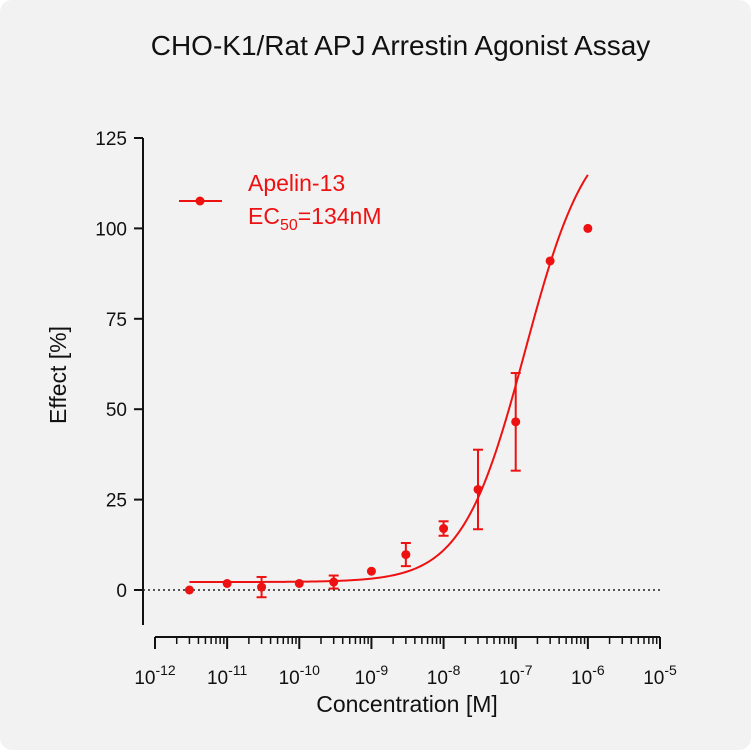 The width and height of the screenshot is (751, 750). Describe the element at coordinates (227, 675) in the screenshot. I see `x-tick-label: 10⁻¹¹` at that location.